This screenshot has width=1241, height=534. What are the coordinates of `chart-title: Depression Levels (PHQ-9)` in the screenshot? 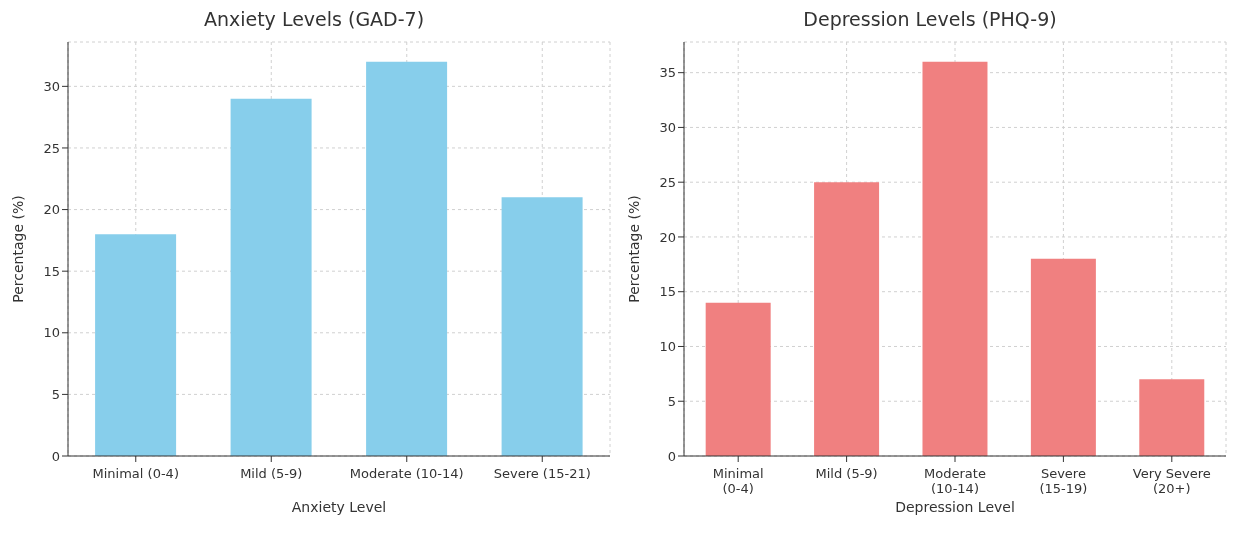 It's located at (930, 20).